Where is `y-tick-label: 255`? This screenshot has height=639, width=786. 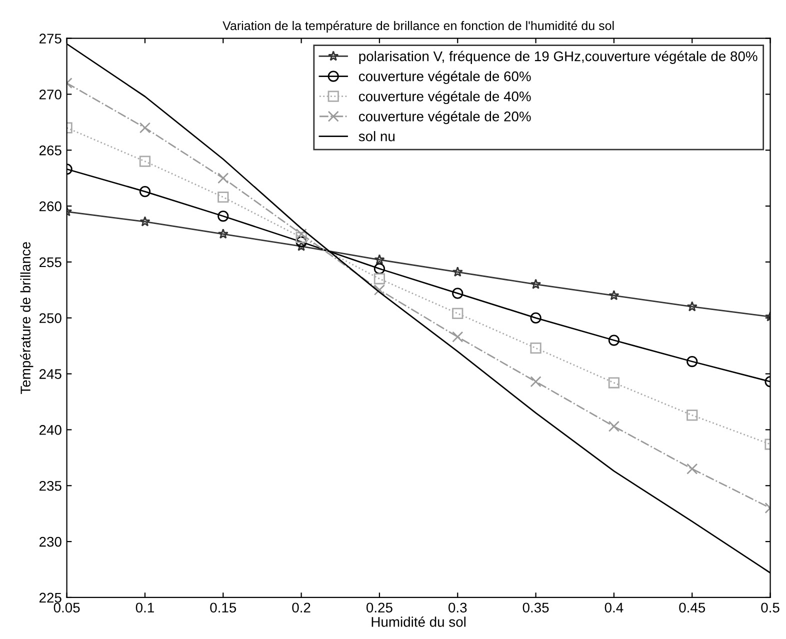
y-tick-label: 255 is located at coordinates (50, 262).